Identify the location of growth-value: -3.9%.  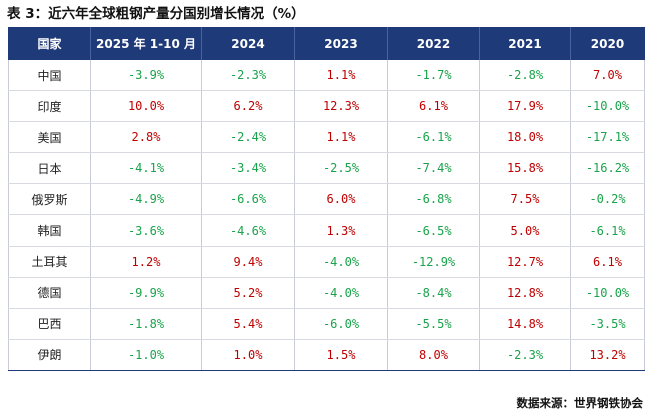
(146, 75).